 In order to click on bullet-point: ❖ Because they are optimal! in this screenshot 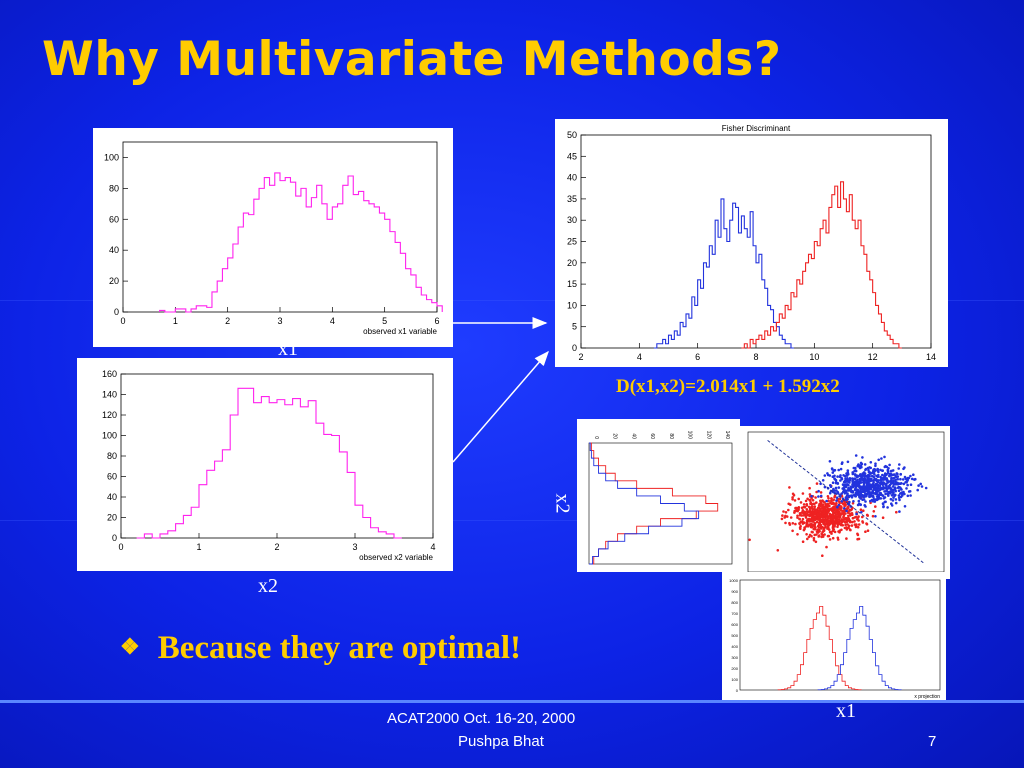, I will do `click(320, 648)`.